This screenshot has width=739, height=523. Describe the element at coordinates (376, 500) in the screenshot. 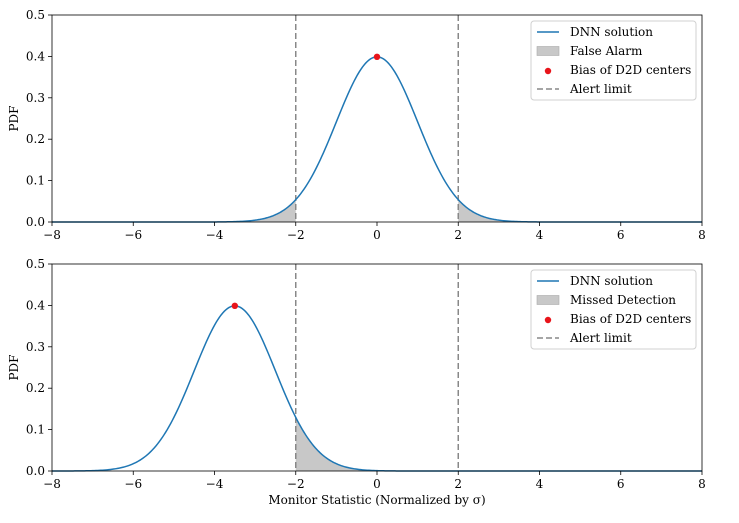

I see `x-axis-label: Monitor Statistic (Normalized by σ)` at that location.